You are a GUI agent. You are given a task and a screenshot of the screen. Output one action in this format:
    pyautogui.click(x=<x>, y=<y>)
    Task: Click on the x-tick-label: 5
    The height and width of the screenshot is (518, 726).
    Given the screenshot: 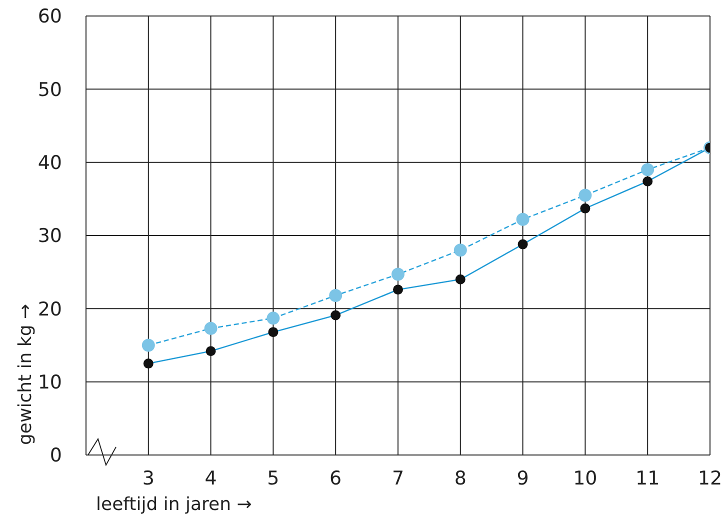 What is the action you would take?
    pyautogui.click(x=273, y=478)
    